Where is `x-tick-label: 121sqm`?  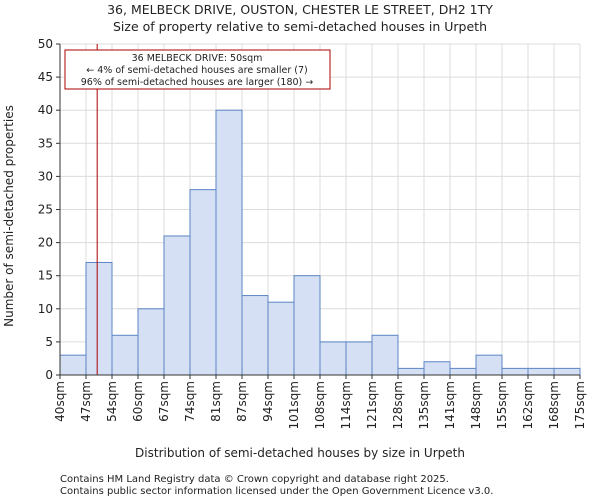
x-tick-label: 121sqm is located at coordinates (372, 405).